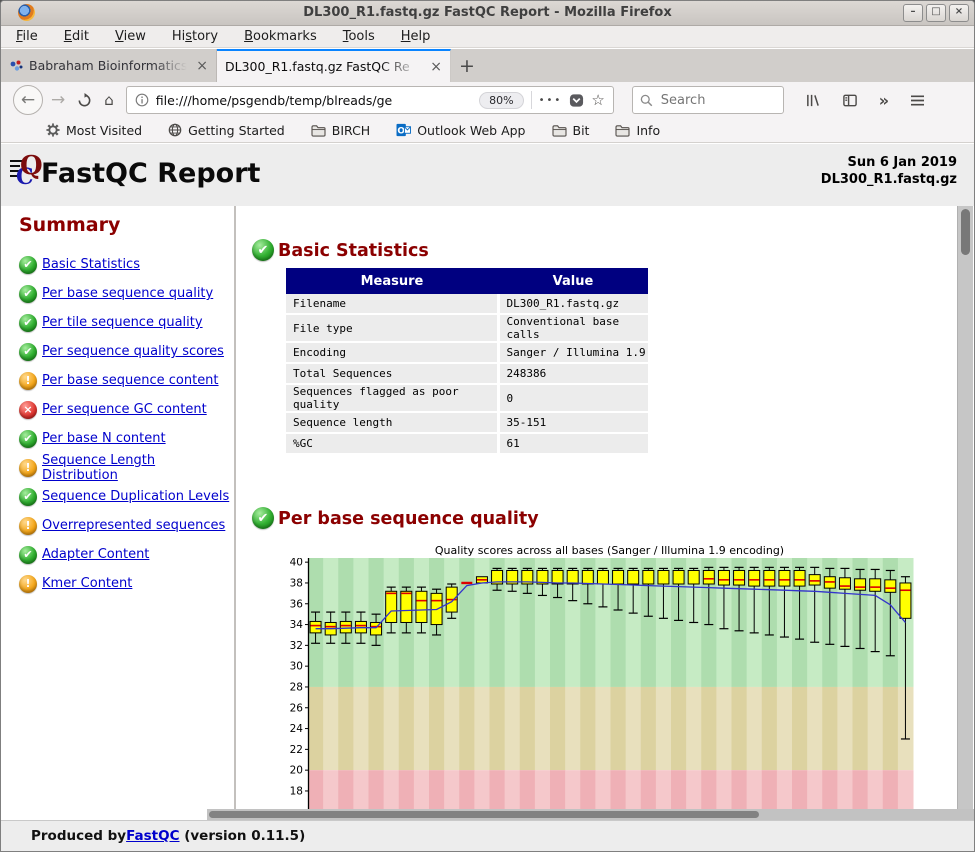  What do you see at coordinates (358, 36) in the screenshot?
I see `menu-tools: Tools` at bounding box center [358, 36].